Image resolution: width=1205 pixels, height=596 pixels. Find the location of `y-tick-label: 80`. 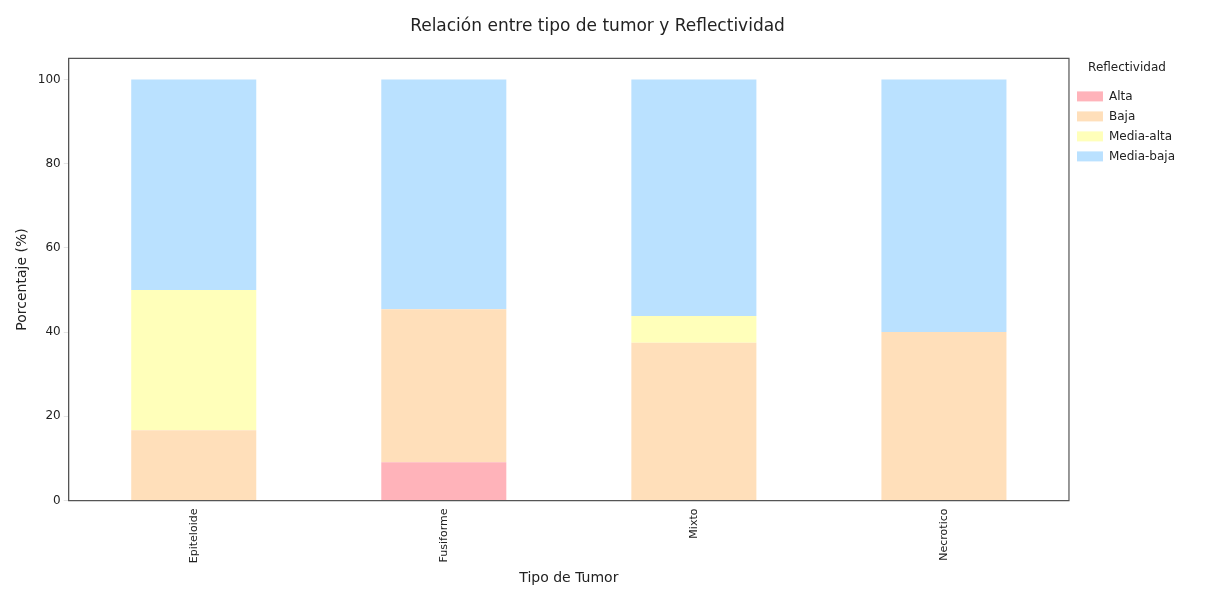

y-tick-label: 80 is located at coordinates (53, 162).